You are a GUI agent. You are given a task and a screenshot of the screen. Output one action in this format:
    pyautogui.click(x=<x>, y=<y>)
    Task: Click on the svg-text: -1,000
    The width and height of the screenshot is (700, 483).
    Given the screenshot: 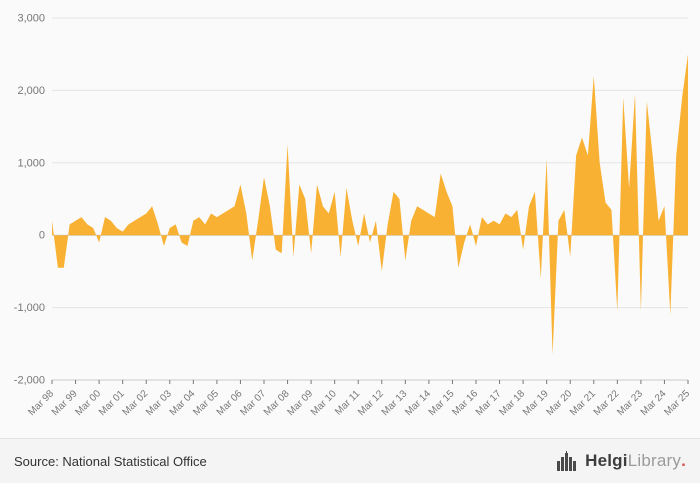 What is the action you would take?
    pyautogui.click(x=29, y=308)
    